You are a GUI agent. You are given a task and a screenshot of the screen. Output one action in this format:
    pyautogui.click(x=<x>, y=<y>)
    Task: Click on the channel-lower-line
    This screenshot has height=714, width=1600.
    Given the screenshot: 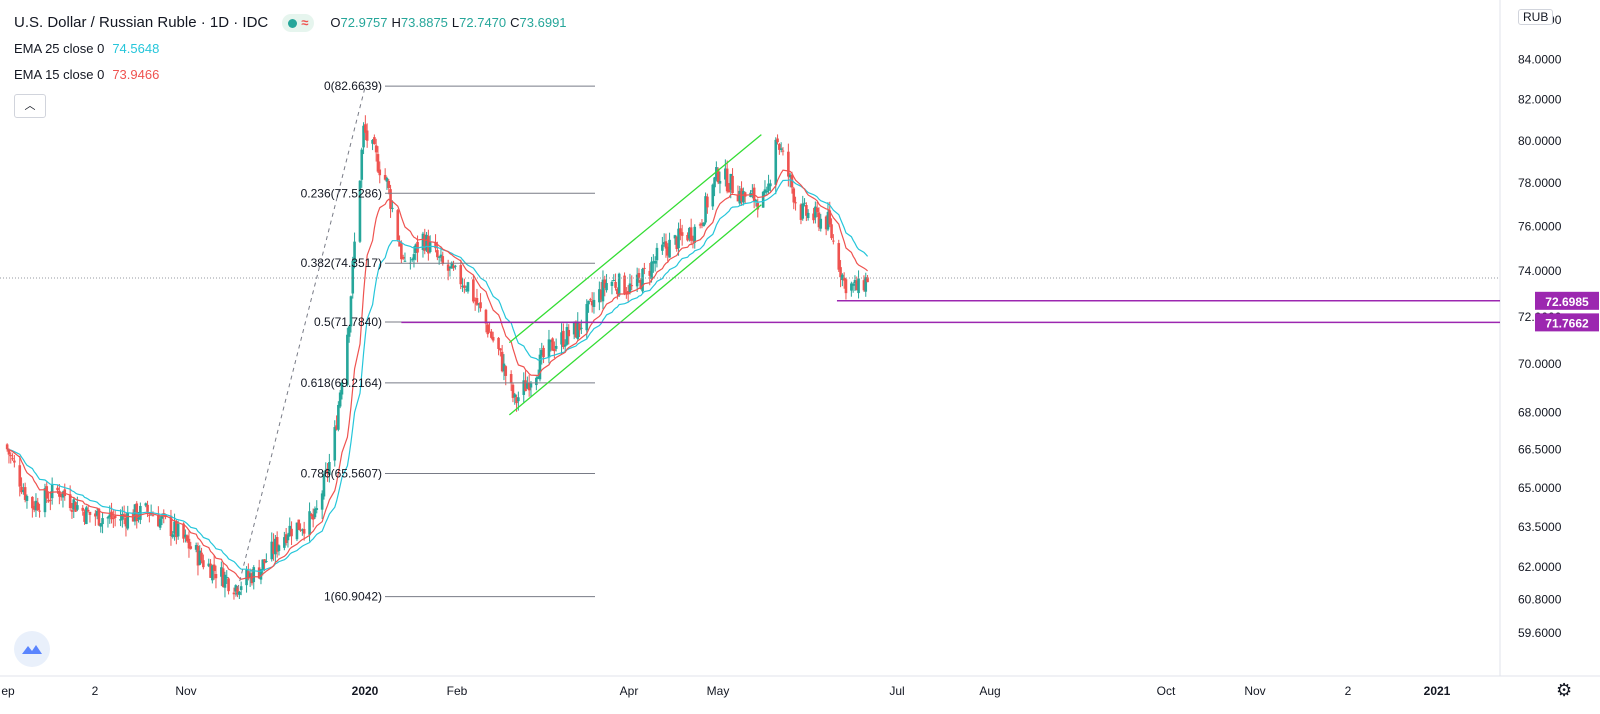 What is the action you would take?
    pyautogui.click(x=635, y=310)
    